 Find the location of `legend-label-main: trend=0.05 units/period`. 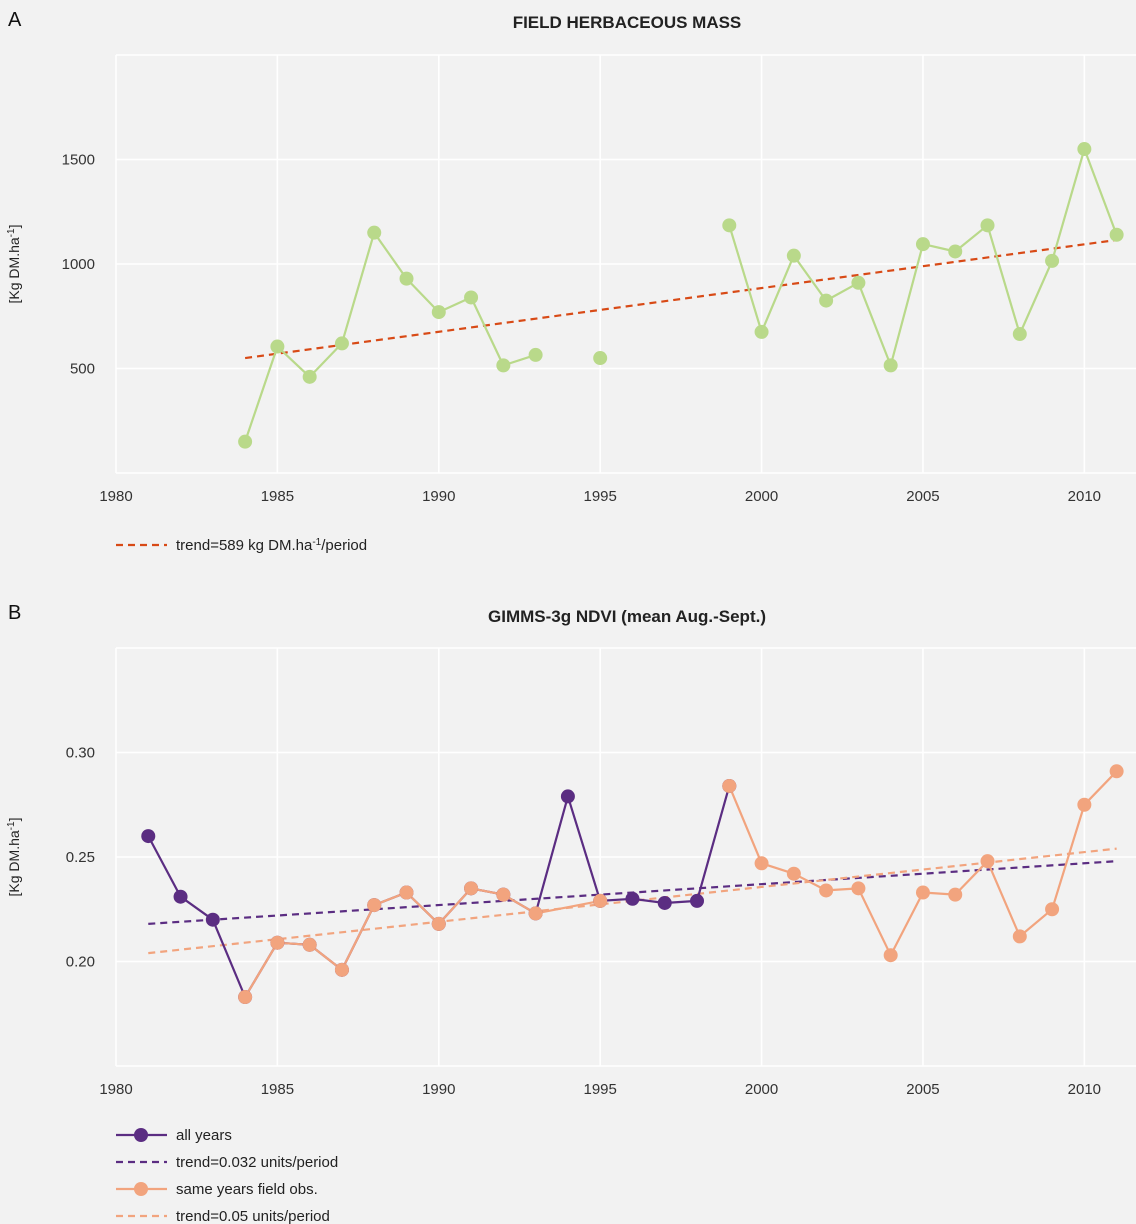

legend-label-main: trend=0.05 units/period is located at coordinates (253, 1216).